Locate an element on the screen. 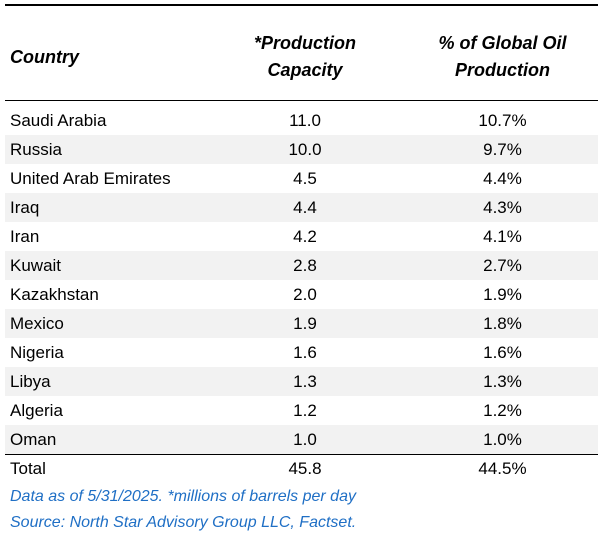  cell-capacity: 4.5 is located at coordinates (305, 178).